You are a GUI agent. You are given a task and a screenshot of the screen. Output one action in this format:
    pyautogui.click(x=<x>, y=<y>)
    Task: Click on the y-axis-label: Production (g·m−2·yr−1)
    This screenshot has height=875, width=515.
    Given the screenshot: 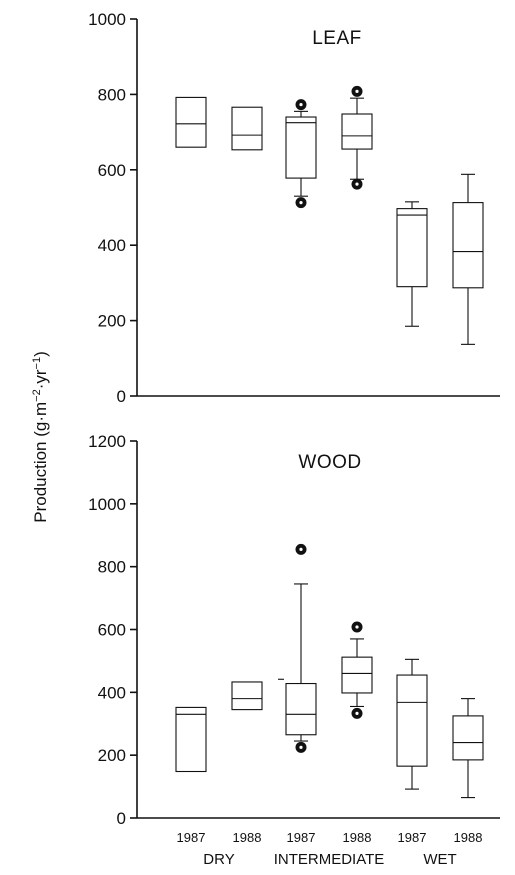 What is the action you would take?
    pyautogui.click(x=40, y=437)
    